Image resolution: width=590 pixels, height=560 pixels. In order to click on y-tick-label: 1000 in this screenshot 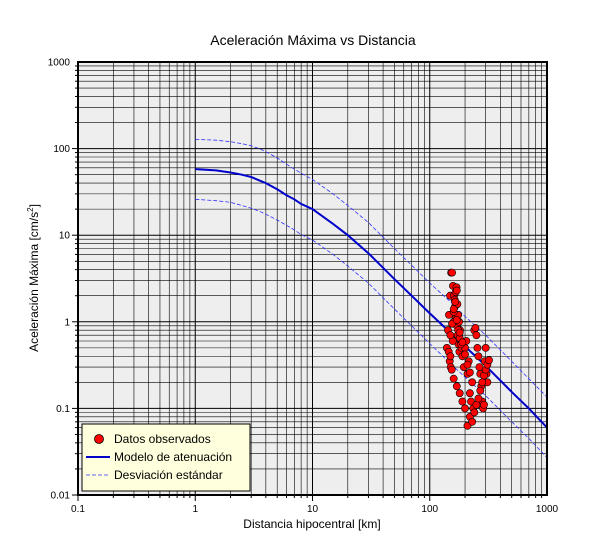, I will do `click(59, 63)`.